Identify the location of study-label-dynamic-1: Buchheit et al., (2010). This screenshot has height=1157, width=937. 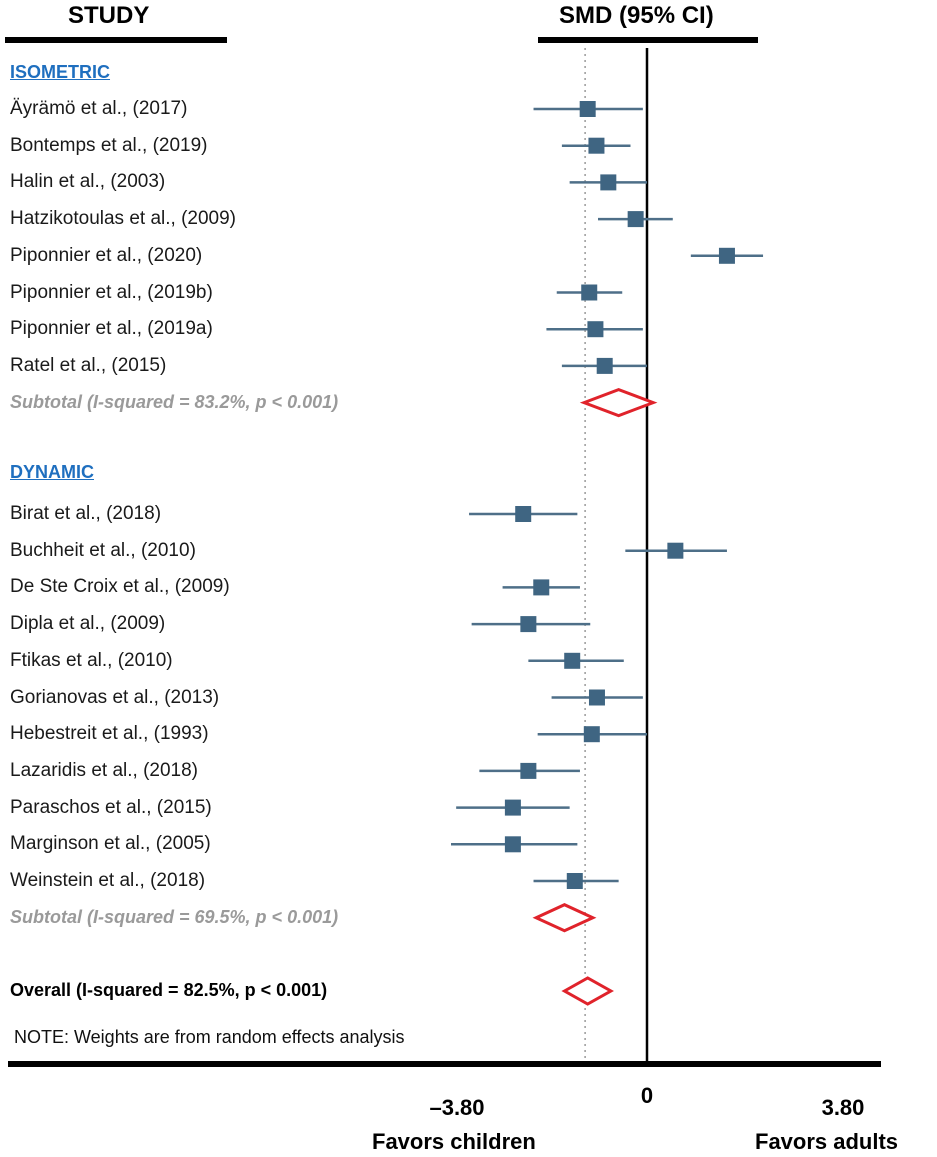
(103, 550).